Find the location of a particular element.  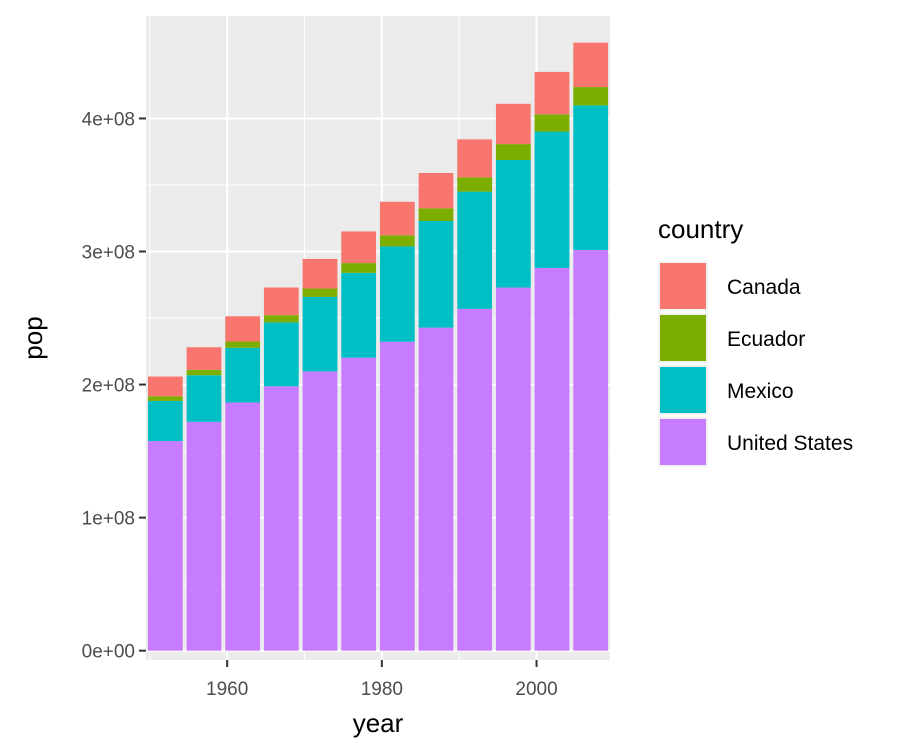

y-tick-label: 4e+08 is located at coordinates (108, 119).